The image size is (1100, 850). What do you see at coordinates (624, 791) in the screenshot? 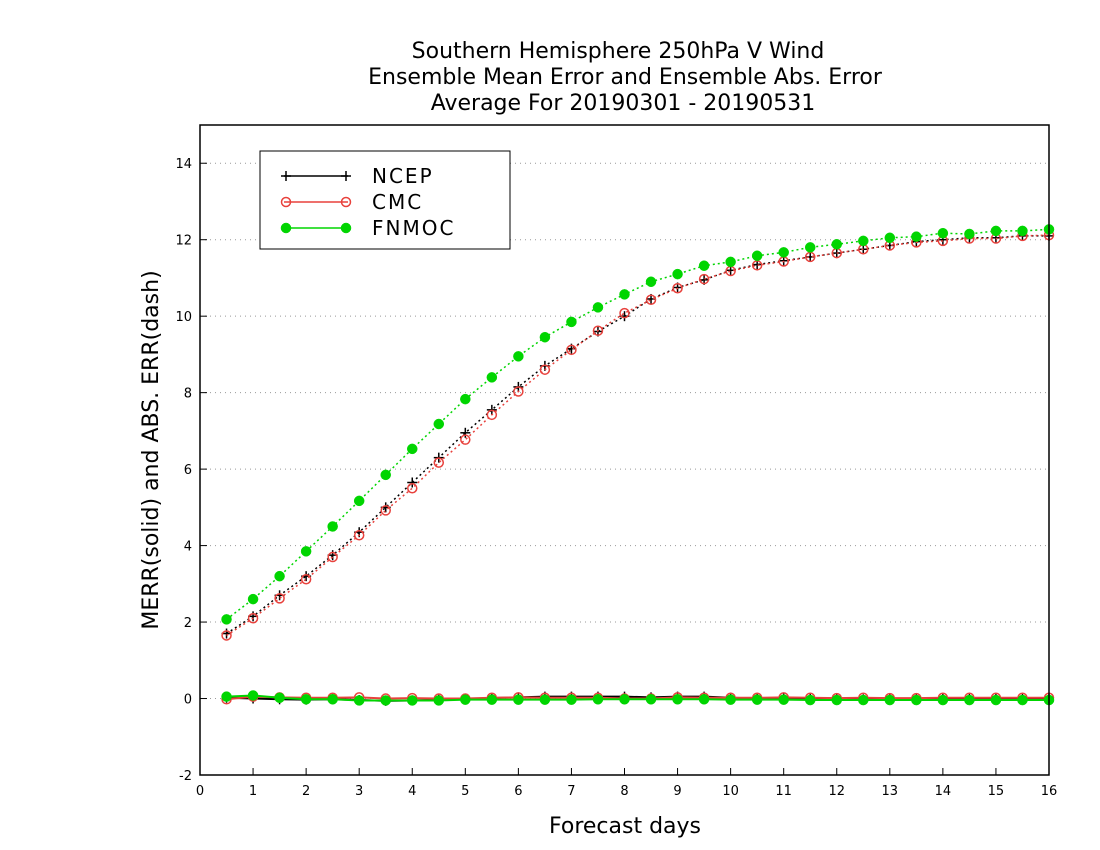
I see `x-tick-label: 8` at bounding box center [624, 791].